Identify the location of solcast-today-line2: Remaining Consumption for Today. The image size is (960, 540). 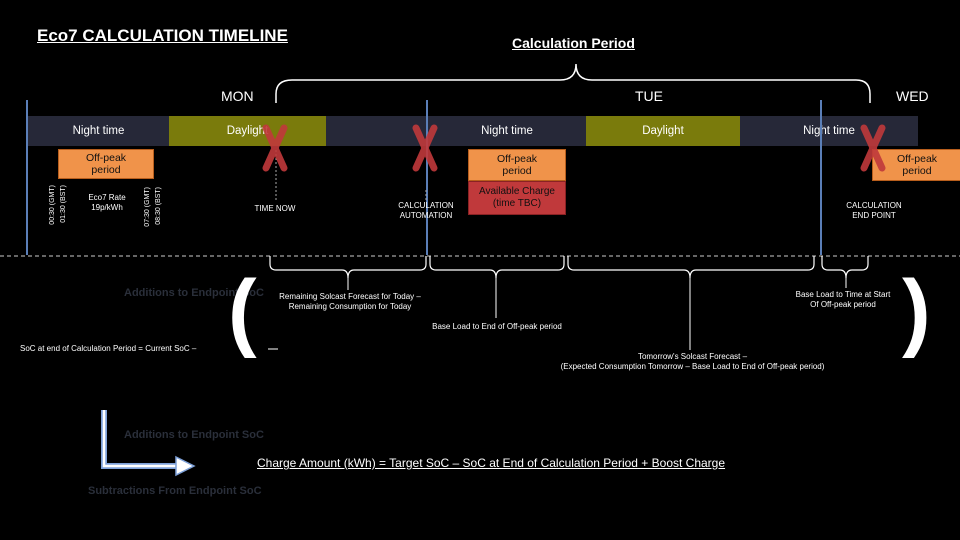
(350, 306).